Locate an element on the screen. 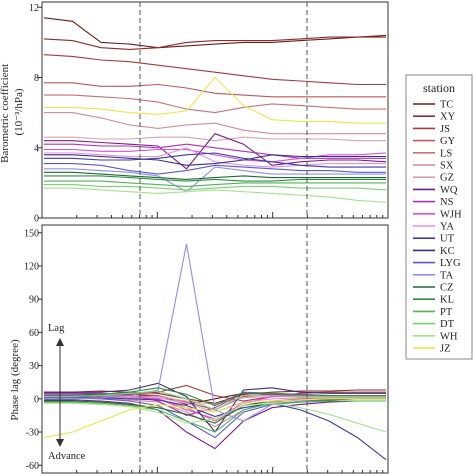 This screenshot has width=474, height=474. legend-label-kl: KL is located at coordinates (447, 300).